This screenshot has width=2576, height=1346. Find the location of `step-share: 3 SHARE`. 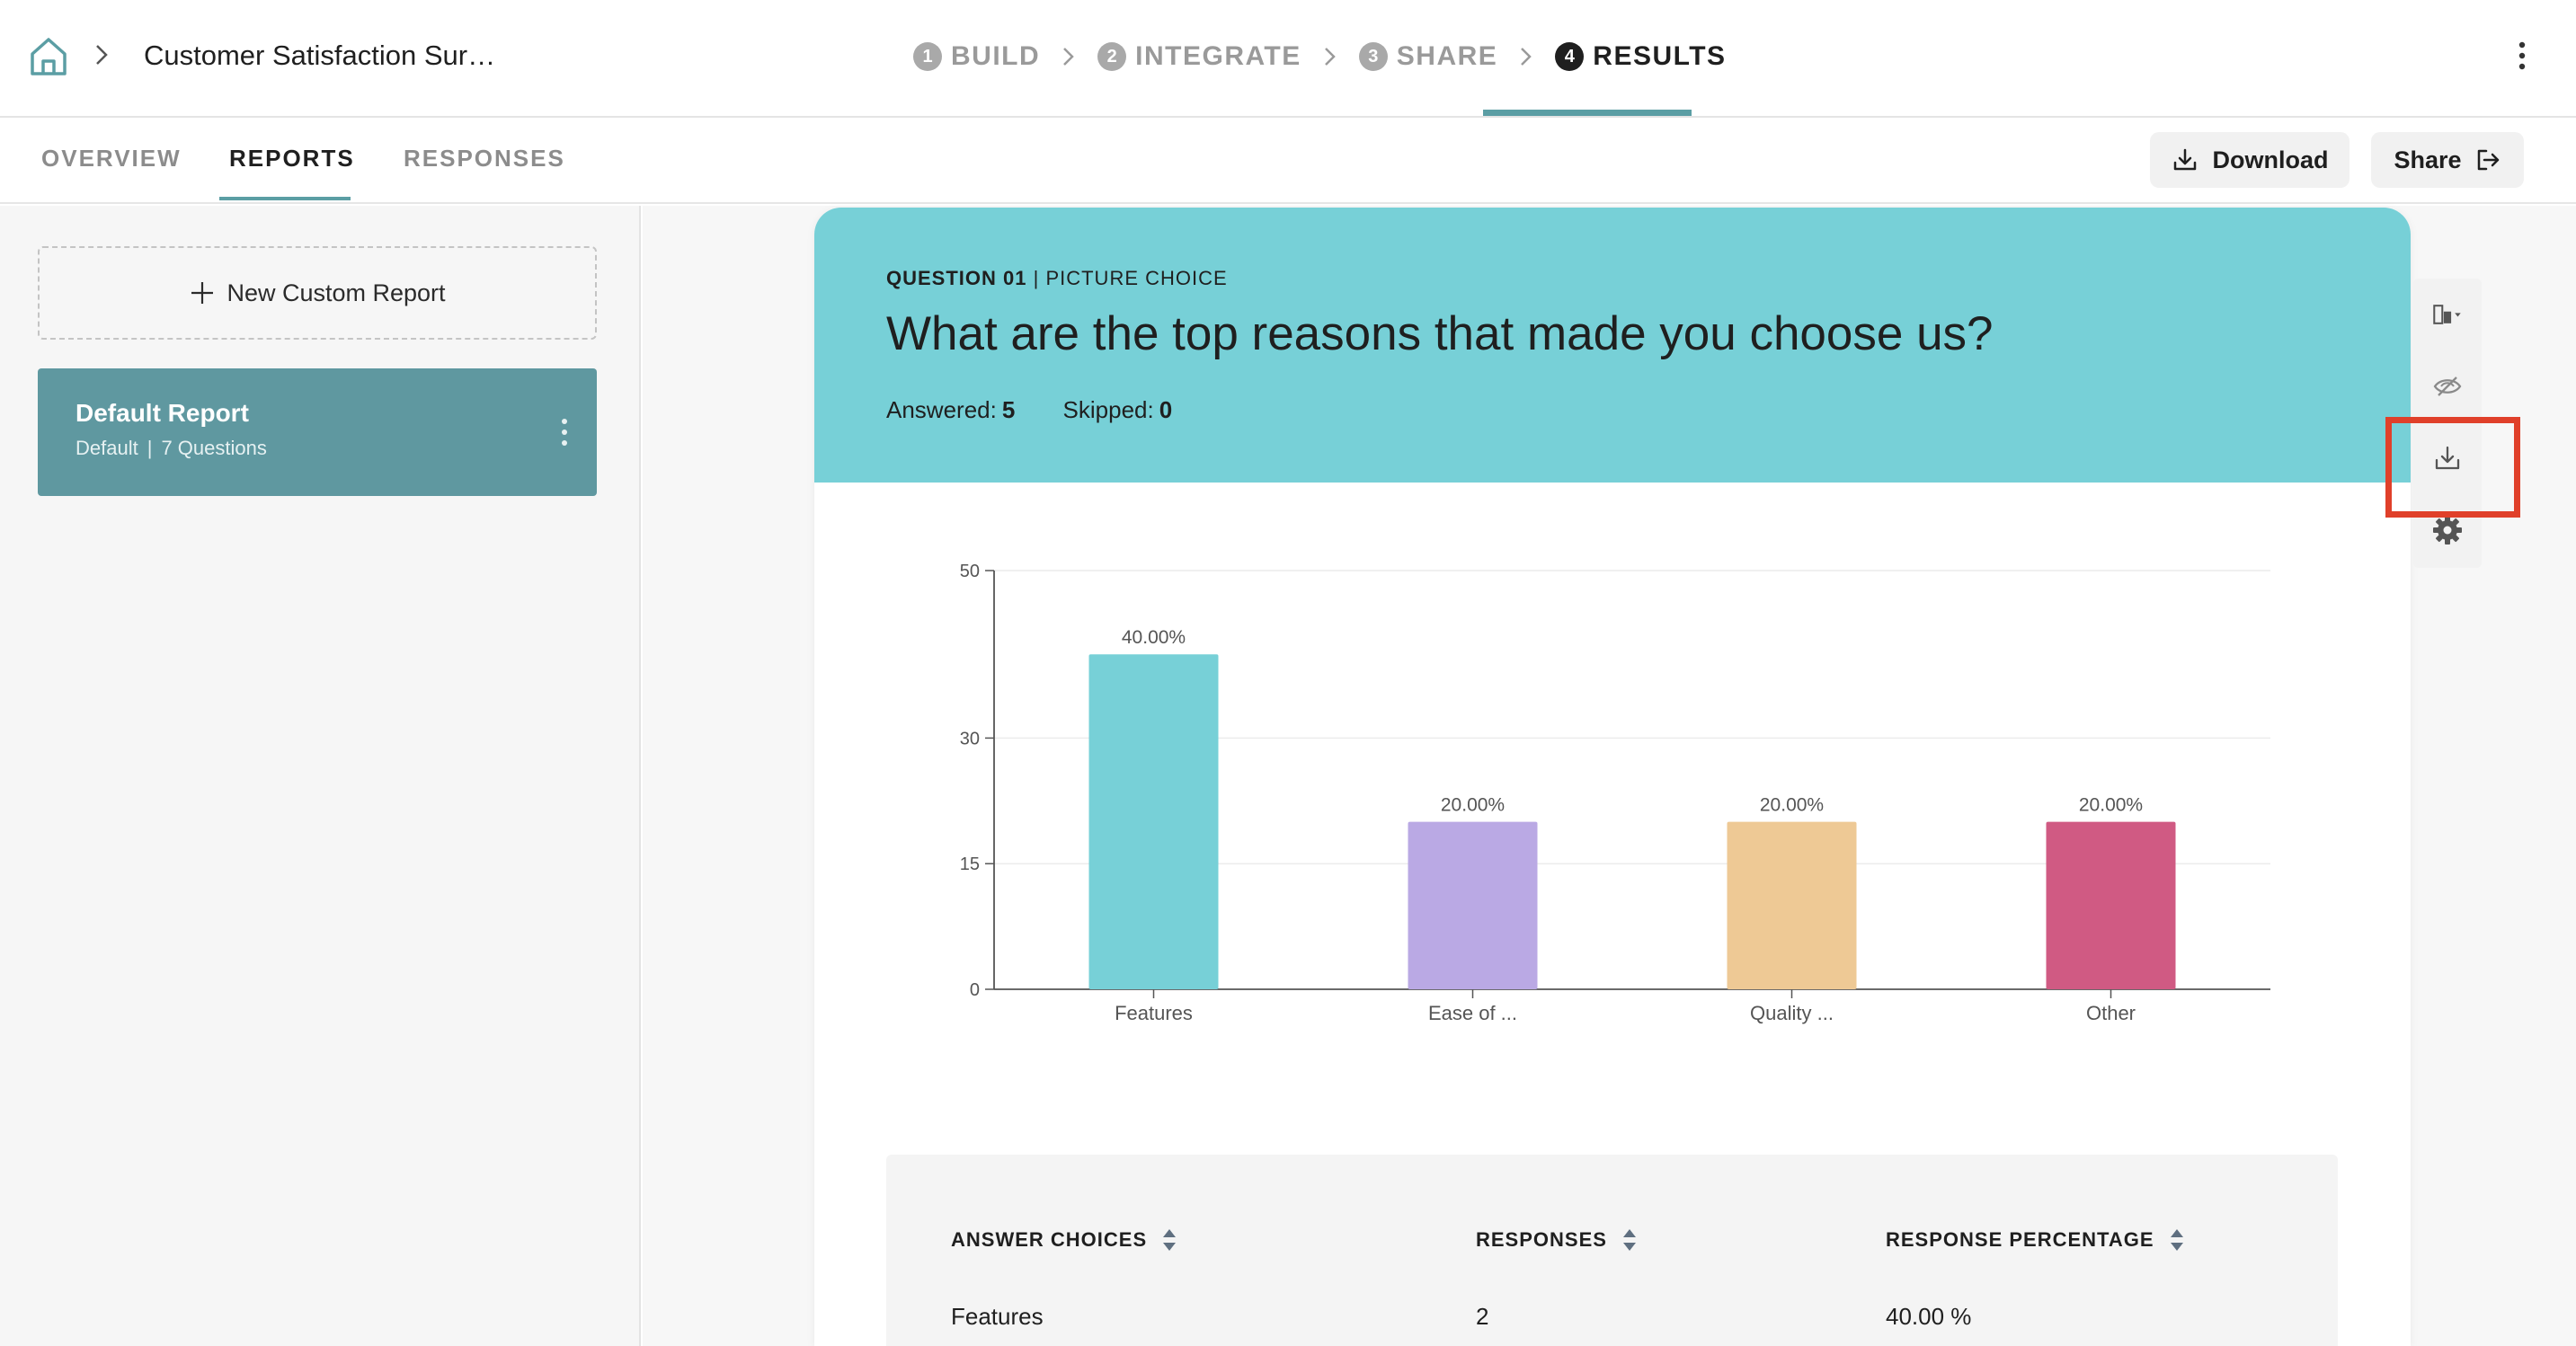

step-share: 3 SHARE is located at coordinates (1428, 57).